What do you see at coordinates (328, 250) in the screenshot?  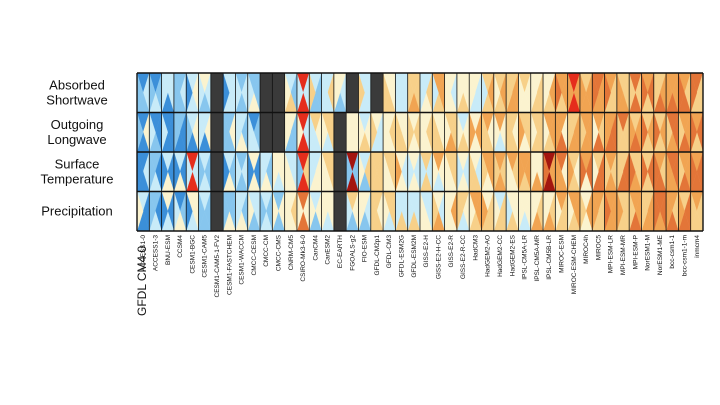 I see `model-label: CanESM2` at bounding box center [328, 250].